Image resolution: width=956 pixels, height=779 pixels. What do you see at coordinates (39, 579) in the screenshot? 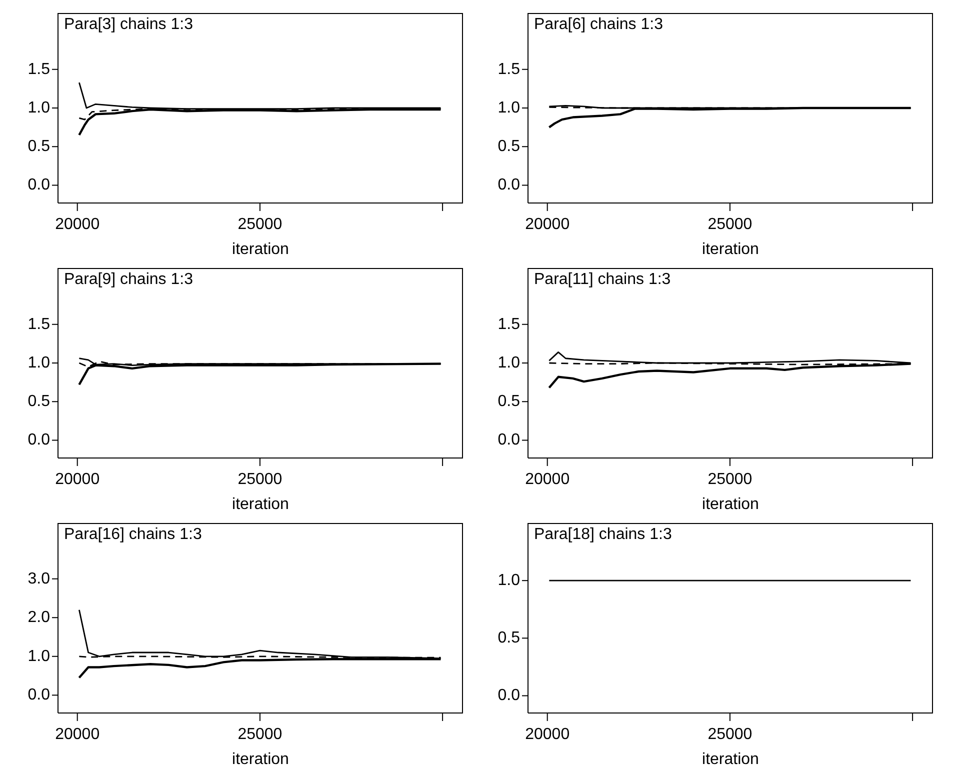
I see `y-tick-label: 3.0` at bounding box center [39, 579].